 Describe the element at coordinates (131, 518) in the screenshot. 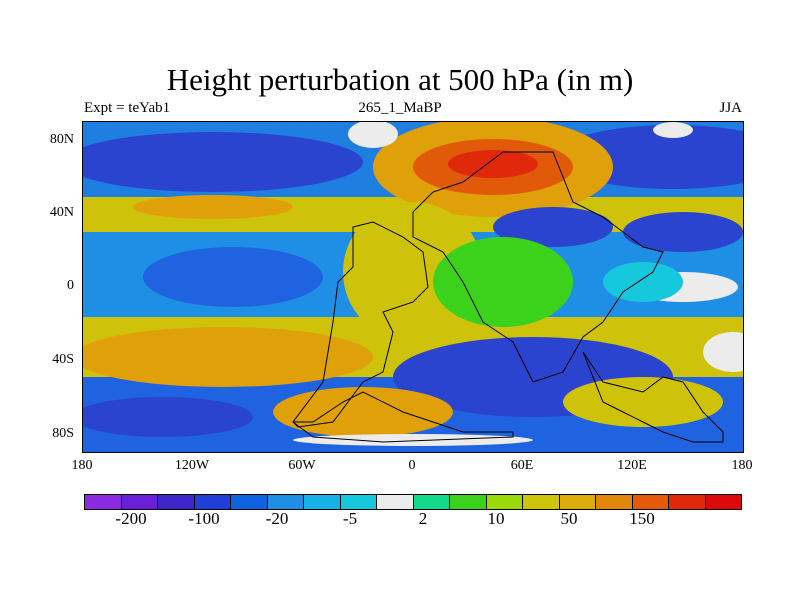

I see `cbar-label-neg200: -200` at that location.